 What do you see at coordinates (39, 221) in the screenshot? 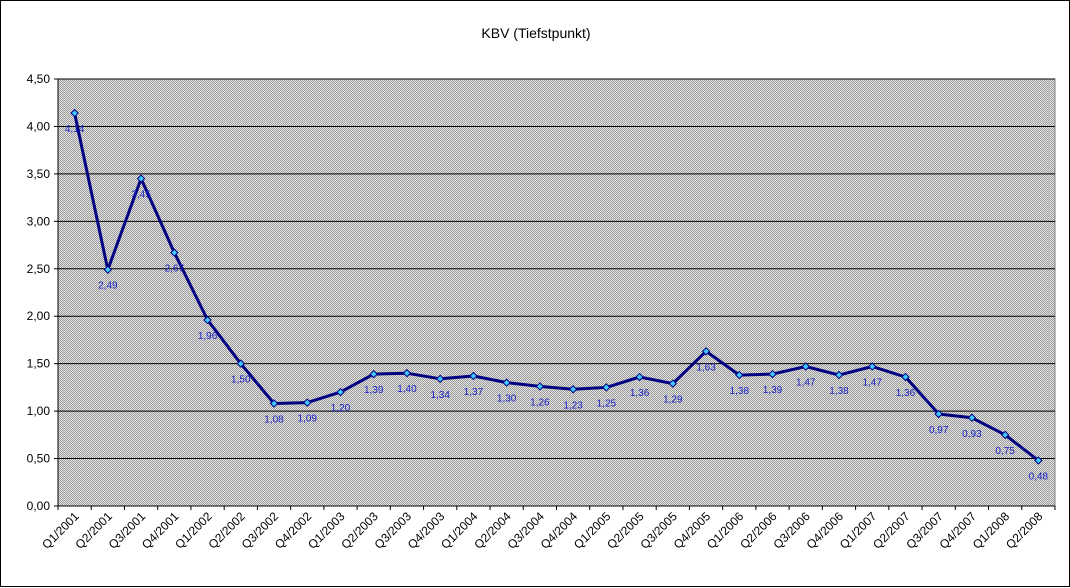
I see `y-tick-label: 3,00` at bounding box center [39, 221].